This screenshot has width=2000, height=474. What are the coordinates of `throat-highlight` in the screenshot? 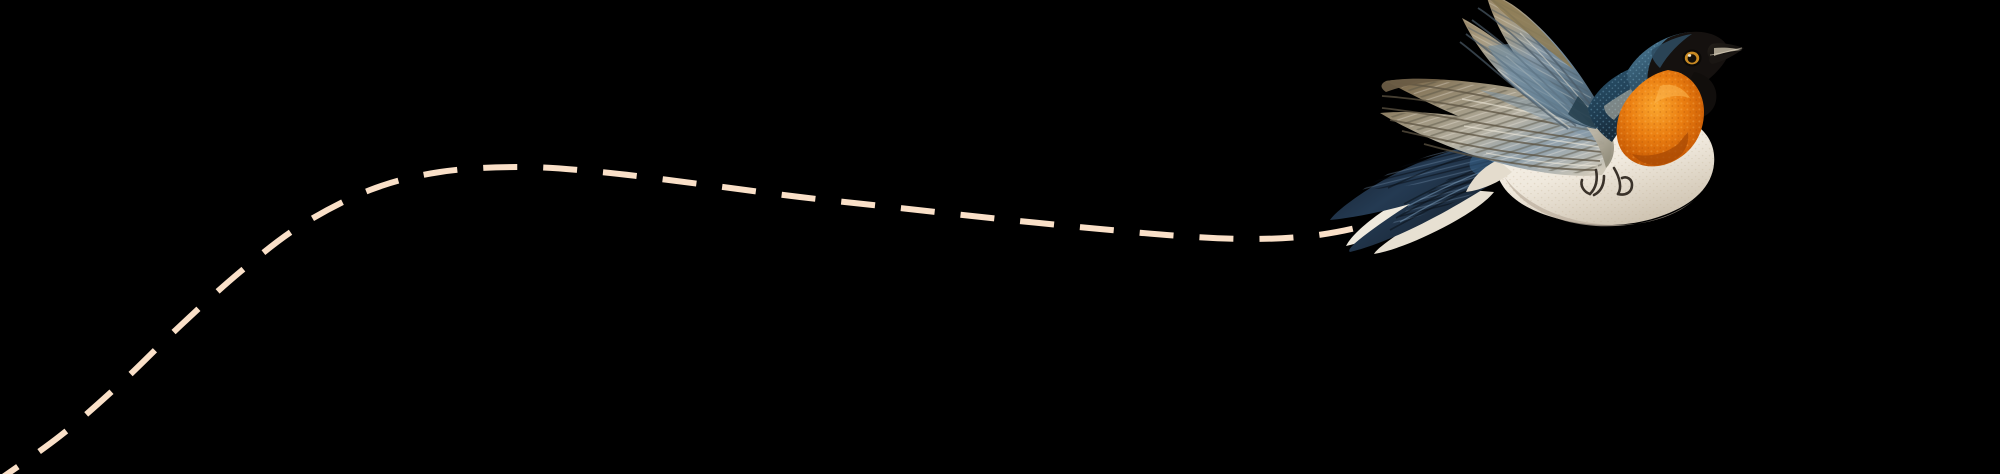 It's located at (1672, 94).